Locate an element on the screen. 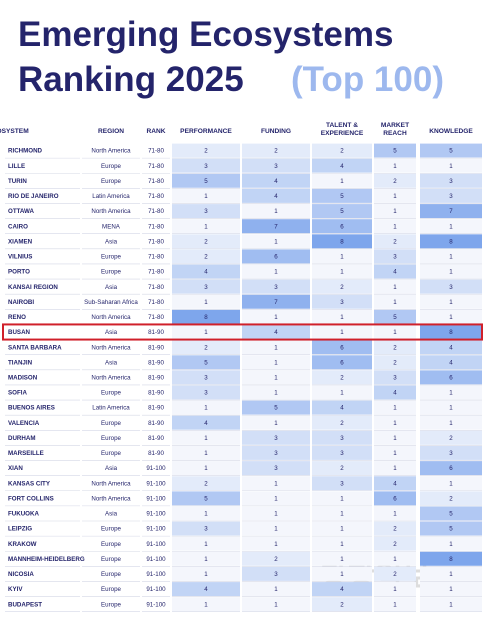 The image size is (487, 622). header-line: EXPERIENCE is located at coordinates (342, 133).